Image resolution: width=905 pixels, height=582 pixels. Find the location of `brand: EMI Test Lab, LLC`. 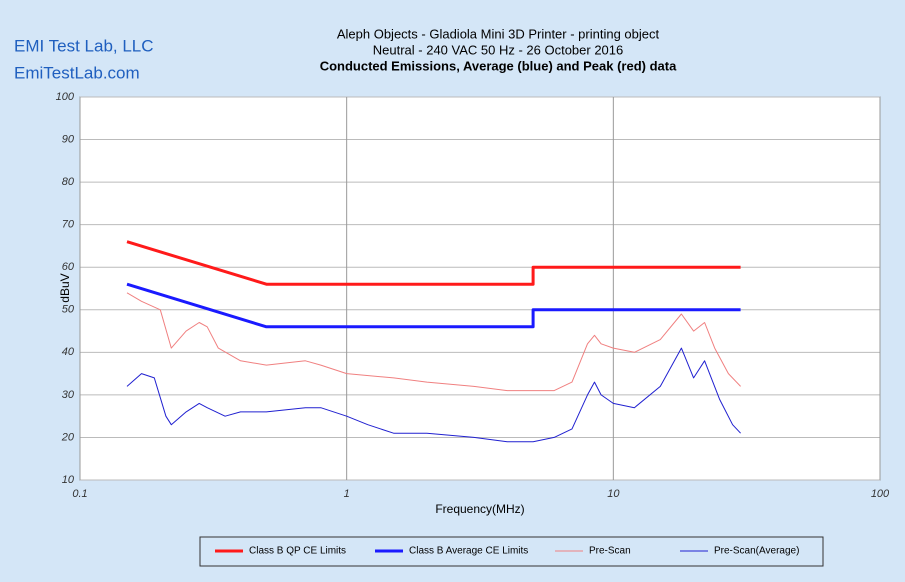

brand: EMI Test Lab, LLC is located at coordinates (84, 45).